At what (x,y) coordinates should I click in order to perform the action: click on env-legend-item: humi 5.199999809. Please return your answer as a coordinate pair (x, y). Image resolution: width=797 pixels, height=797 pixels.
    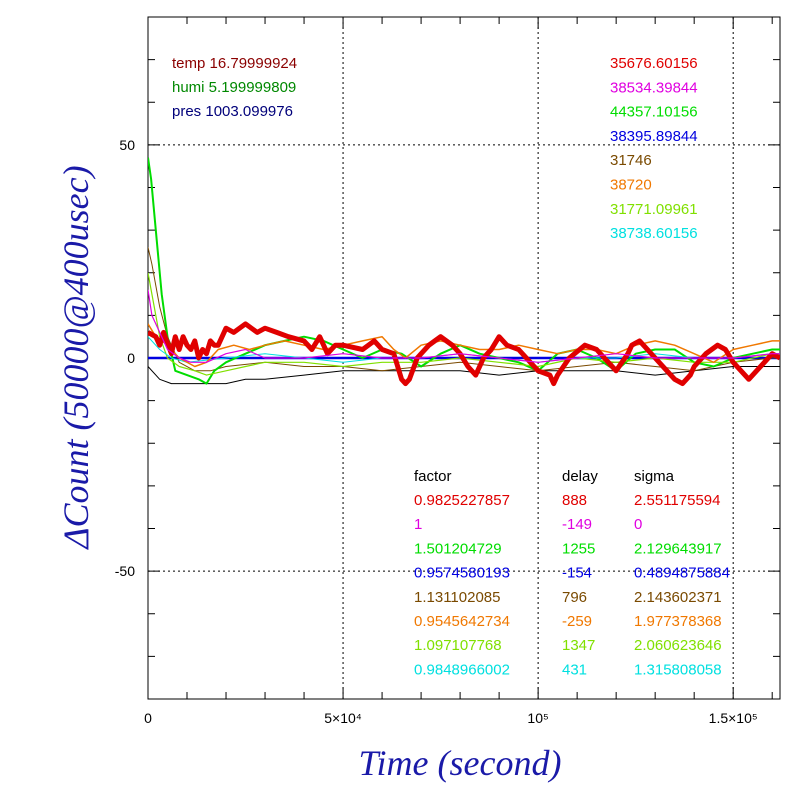
    Looking at the image, I should click on (234, 87).